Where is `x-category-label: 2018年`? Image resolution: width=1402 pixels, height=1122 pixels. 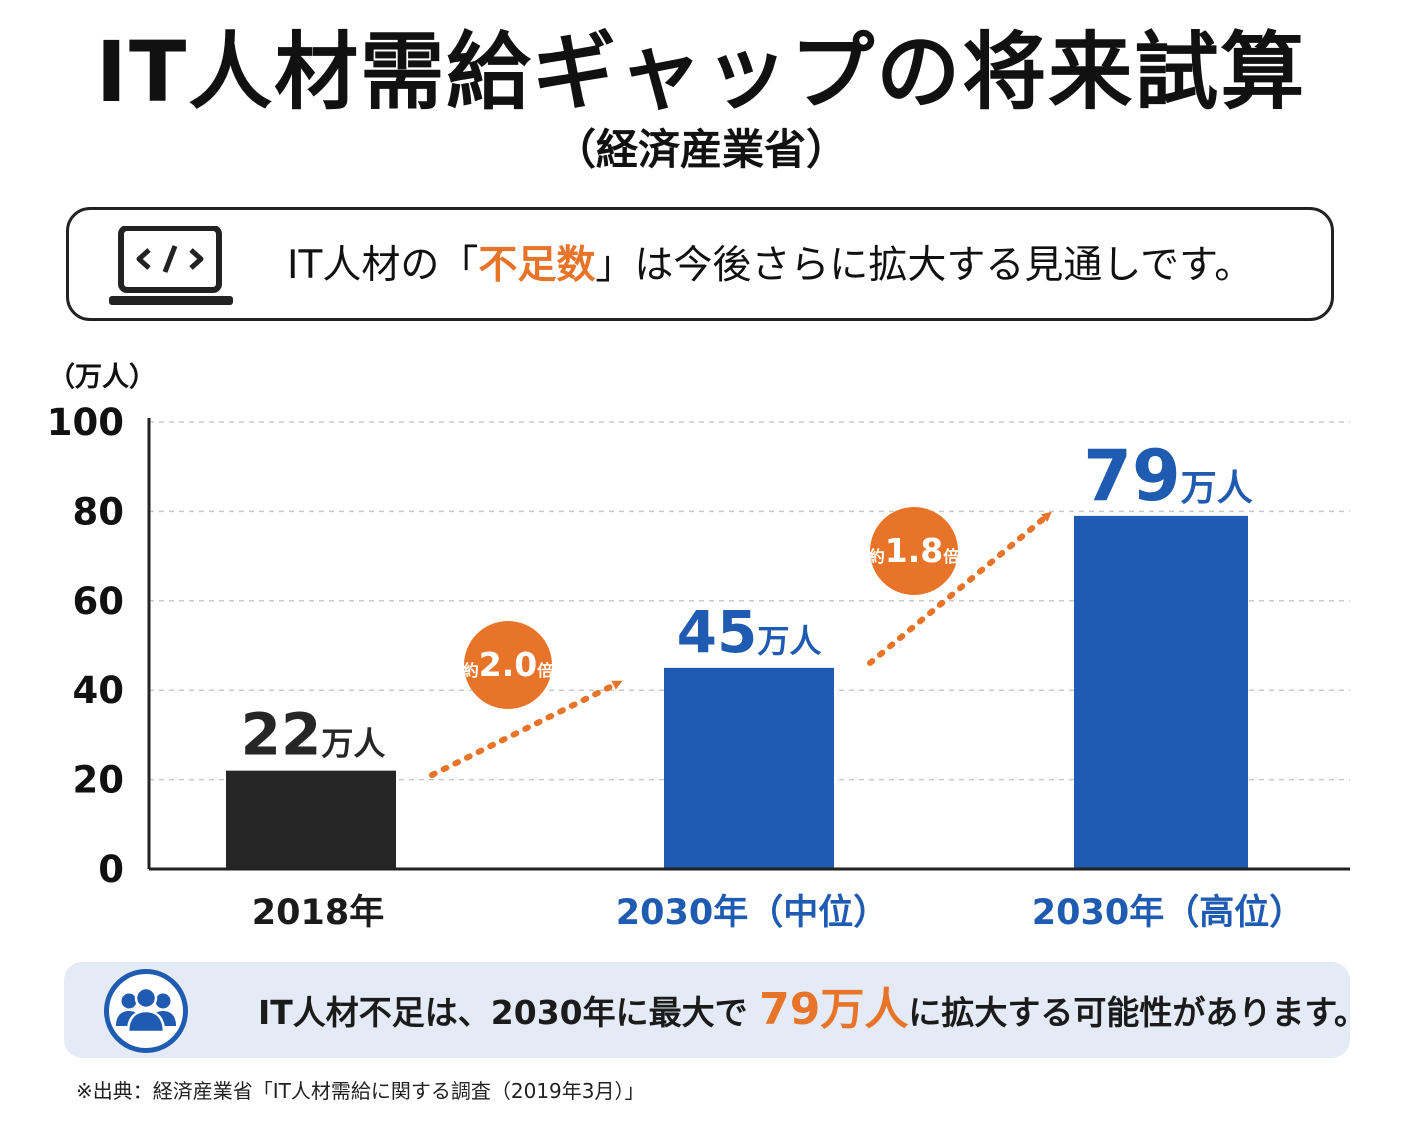 x-category-label: 2018年 is located at coordinates (318, 913).